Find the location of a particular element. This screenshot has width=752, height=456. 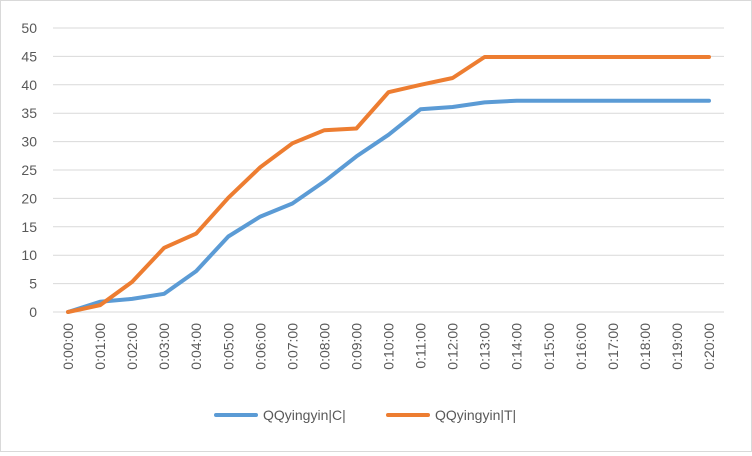

legend: QQyingyin|C| QQyingyin|T| is located at coordinates (365, 415).